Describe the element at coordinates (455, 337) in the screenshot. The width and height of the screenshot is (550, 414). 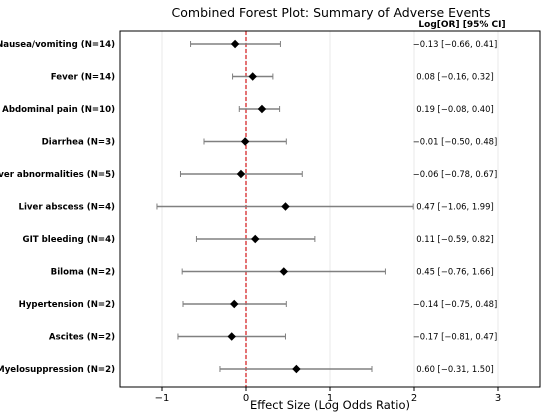
I see `ci-text: −0.17 [−0.81, 0.47]` at that location.